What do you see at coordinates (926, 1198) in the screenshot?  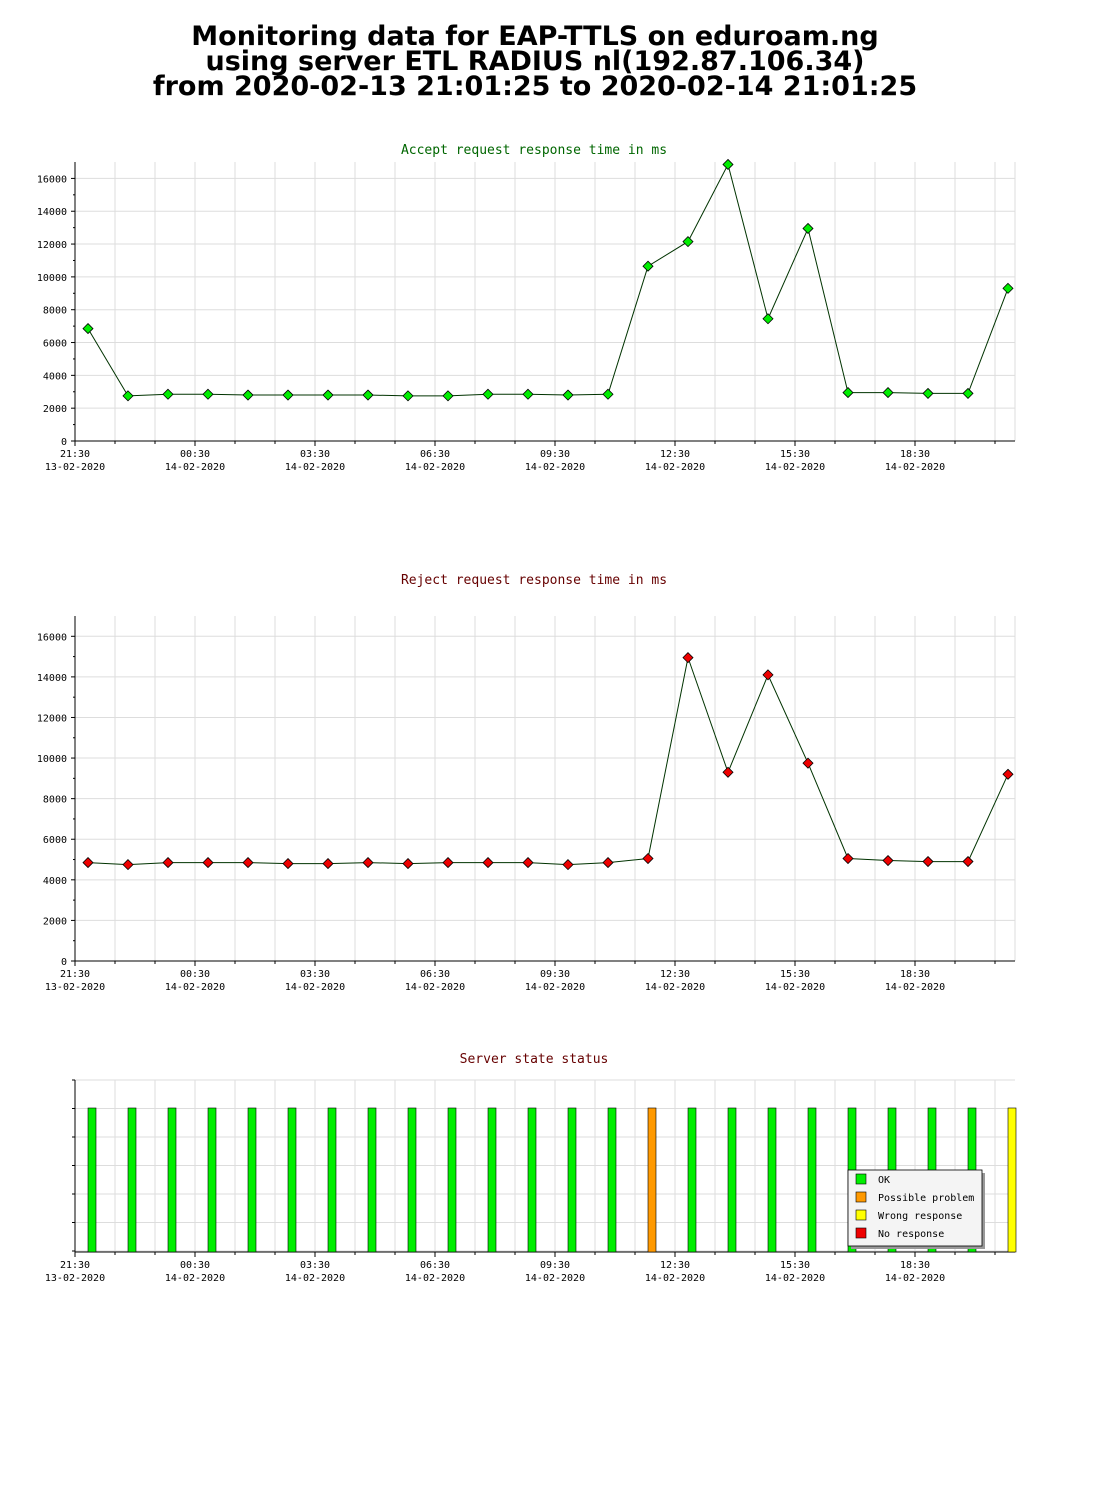 I see `legend-label: Possible problem` at bounding box center [926, 1198].